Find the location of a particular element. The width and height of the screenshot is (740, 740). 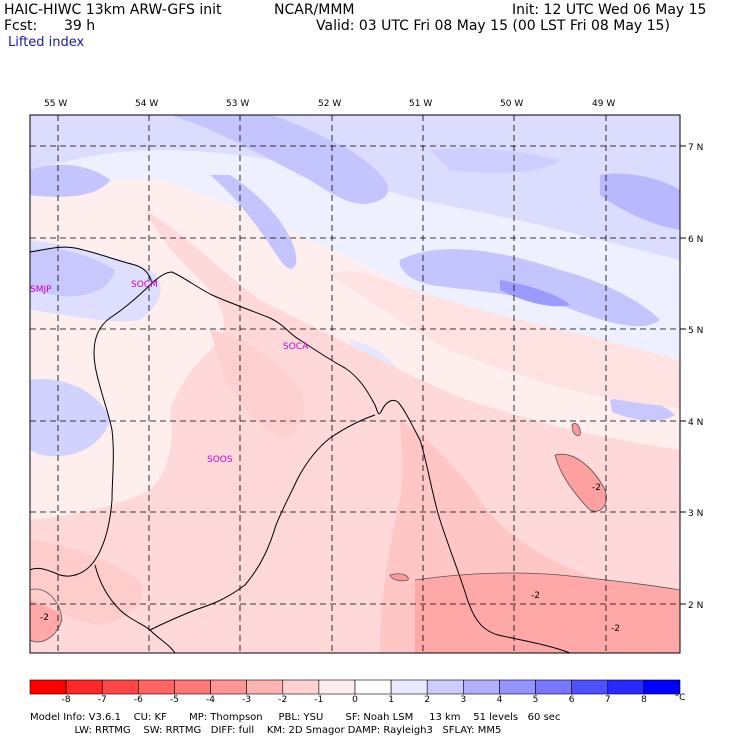

colorbar is located at coordinates (355, 687).